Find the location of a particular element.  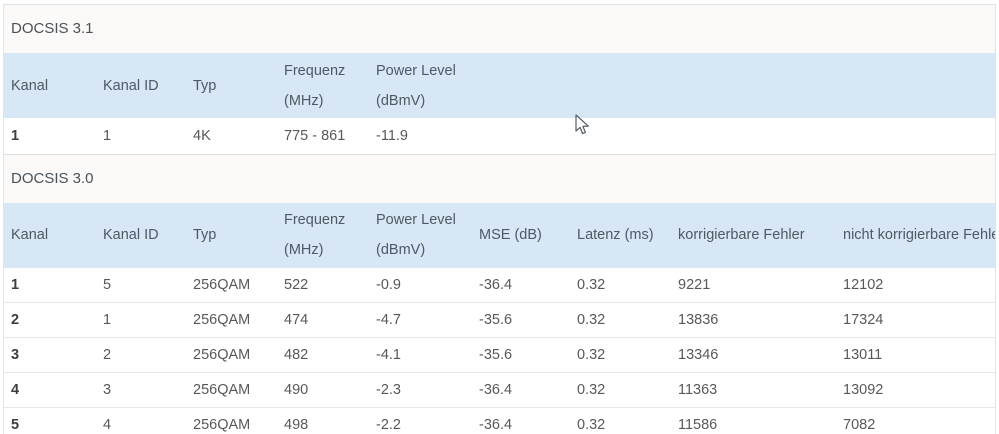

cell-frequenz: 775 - 861 is located at coordinates (323, 136).